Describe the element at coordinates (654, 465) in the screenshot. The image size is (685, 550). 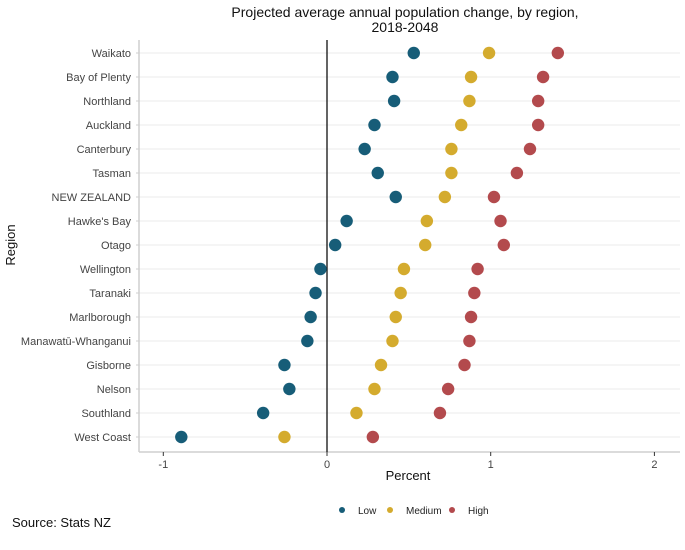
I see `x-tick-label: 2` at that location.